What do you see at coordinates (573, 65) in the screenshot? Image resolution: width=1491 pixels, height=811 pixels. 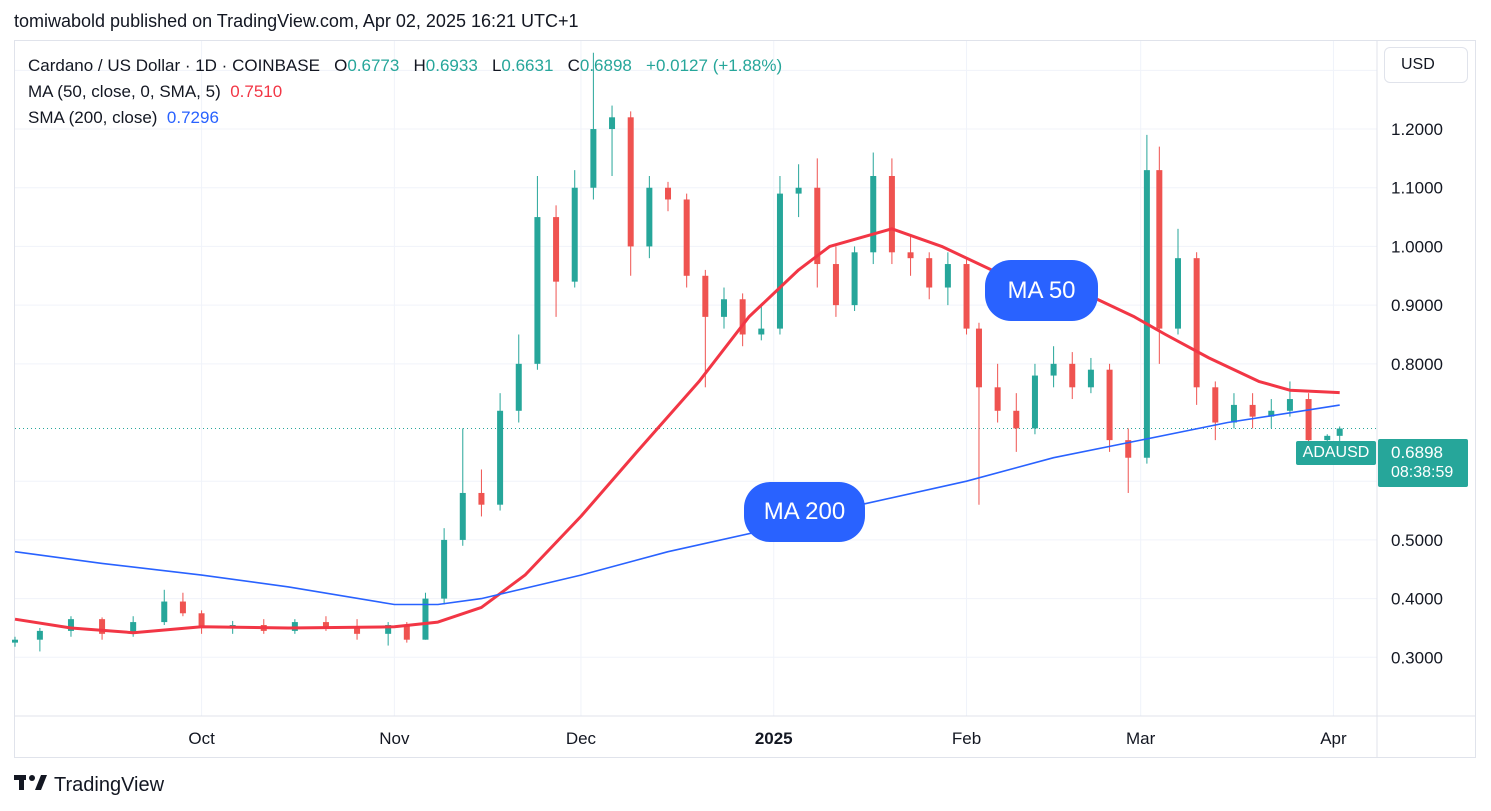 I see `close-label: C` at bounding box center [573, 65].